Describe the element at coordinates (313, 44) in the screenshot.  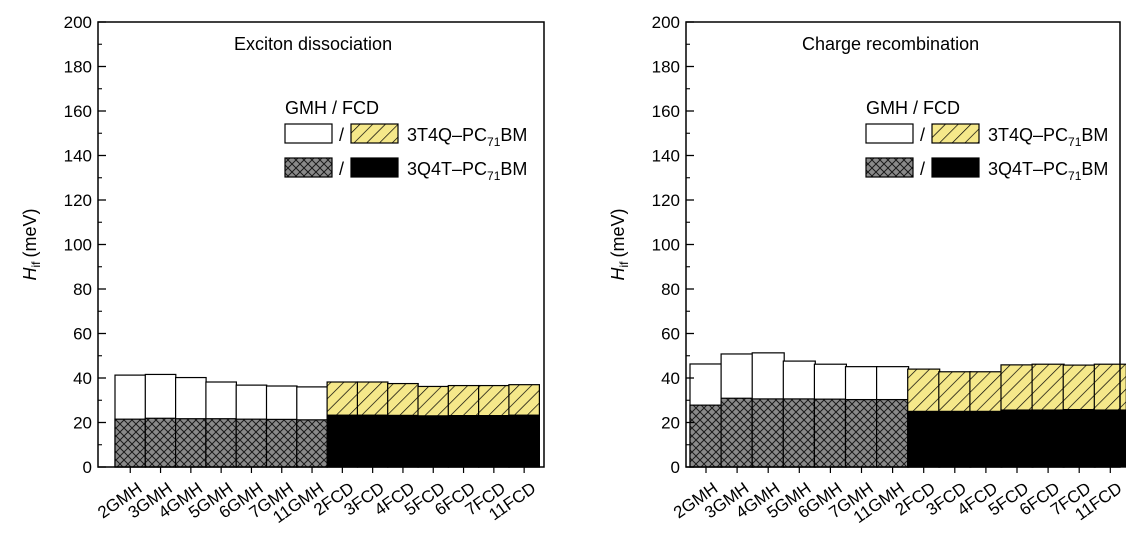
I see `chart-title: Exciton dissociation` at that location.